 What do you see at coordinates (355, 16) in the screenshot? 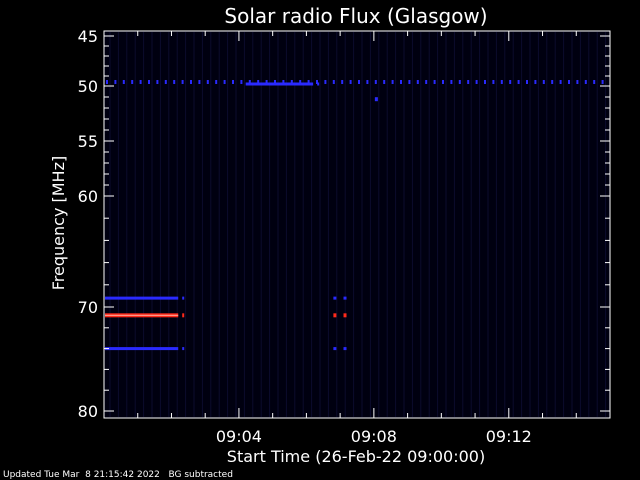
I see `chart-title: Solar radio Flux (Glasgow)` at bounding box center [355, 16].